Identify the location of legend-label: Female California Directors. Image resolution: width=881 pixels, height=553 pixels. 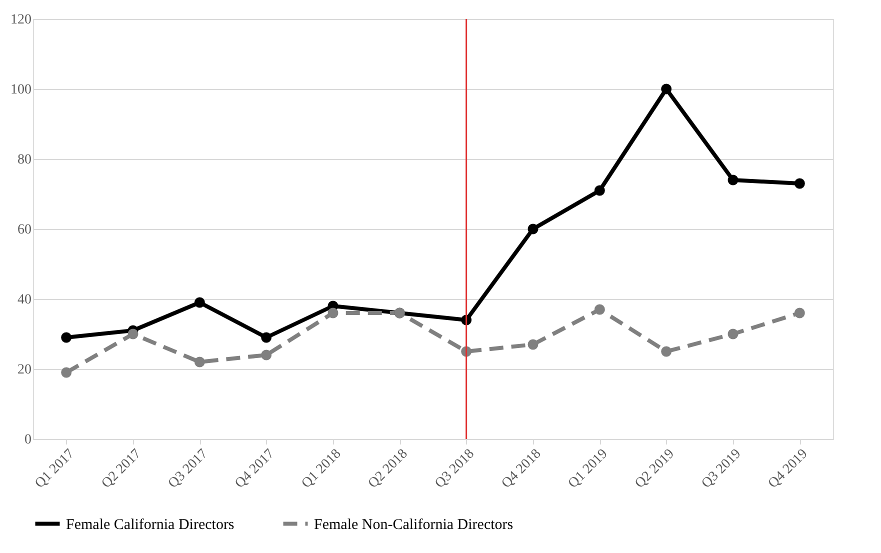
(150, 524).